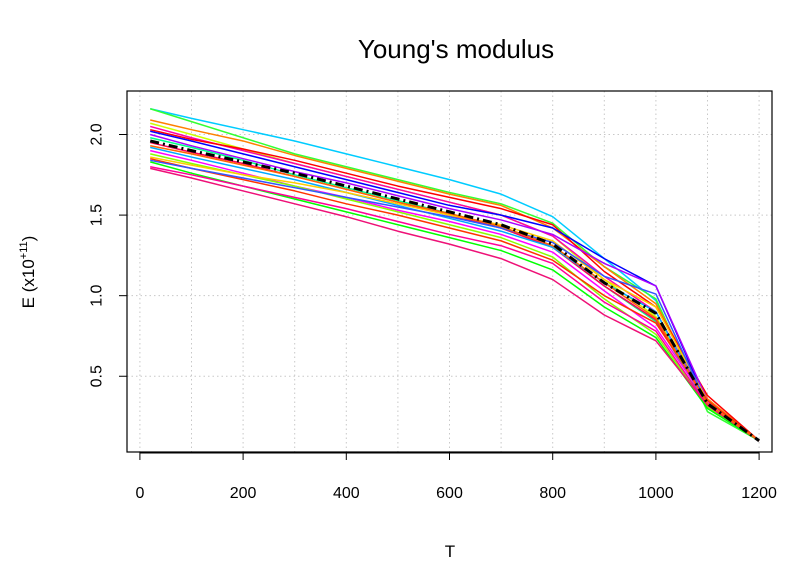 The image size is (806, 583). What do you see at coordinates (243, 493) in the screenshot?
I see `x-tick-label: 200` at bounding box center [243, 493].